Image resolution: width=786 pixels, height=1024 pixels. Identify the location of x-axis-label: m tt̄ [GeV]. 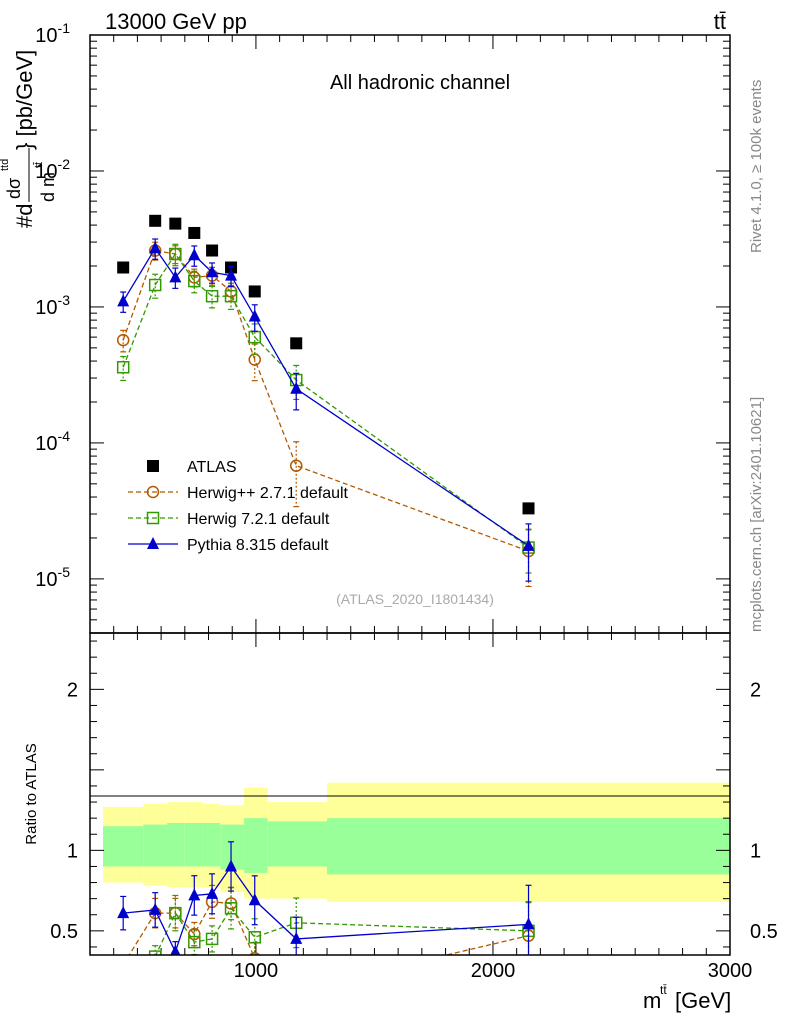
(687, 998).